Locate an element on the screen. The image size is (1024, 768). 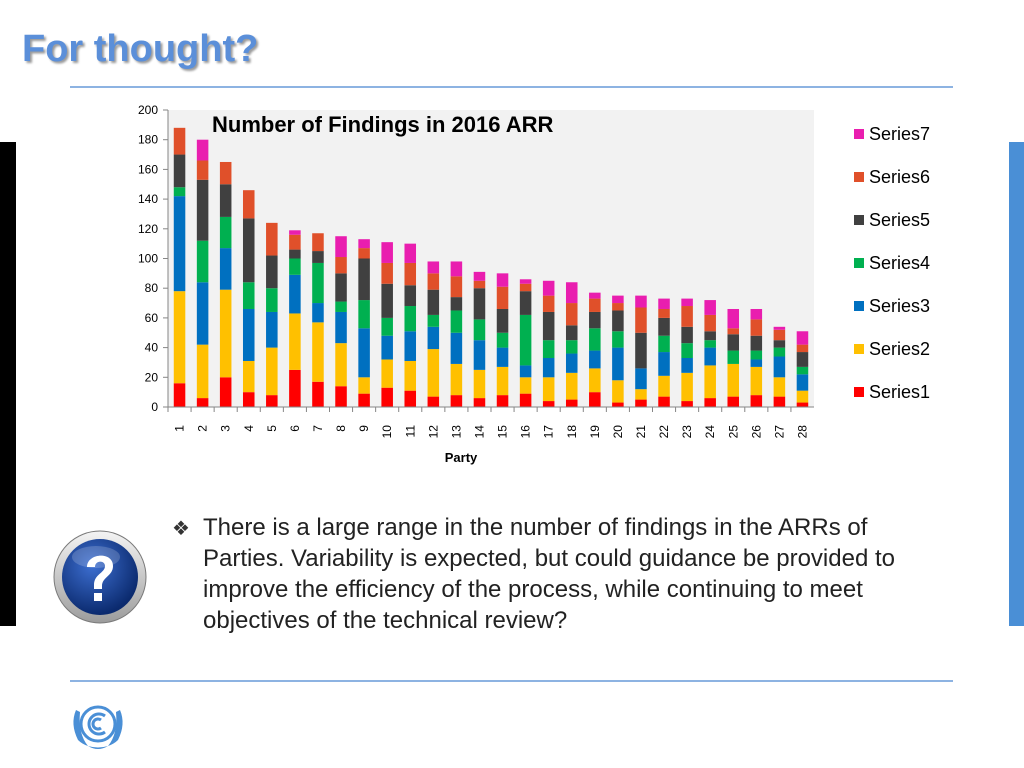
y-tick-label: 200 is located at coordinates (148, 110).